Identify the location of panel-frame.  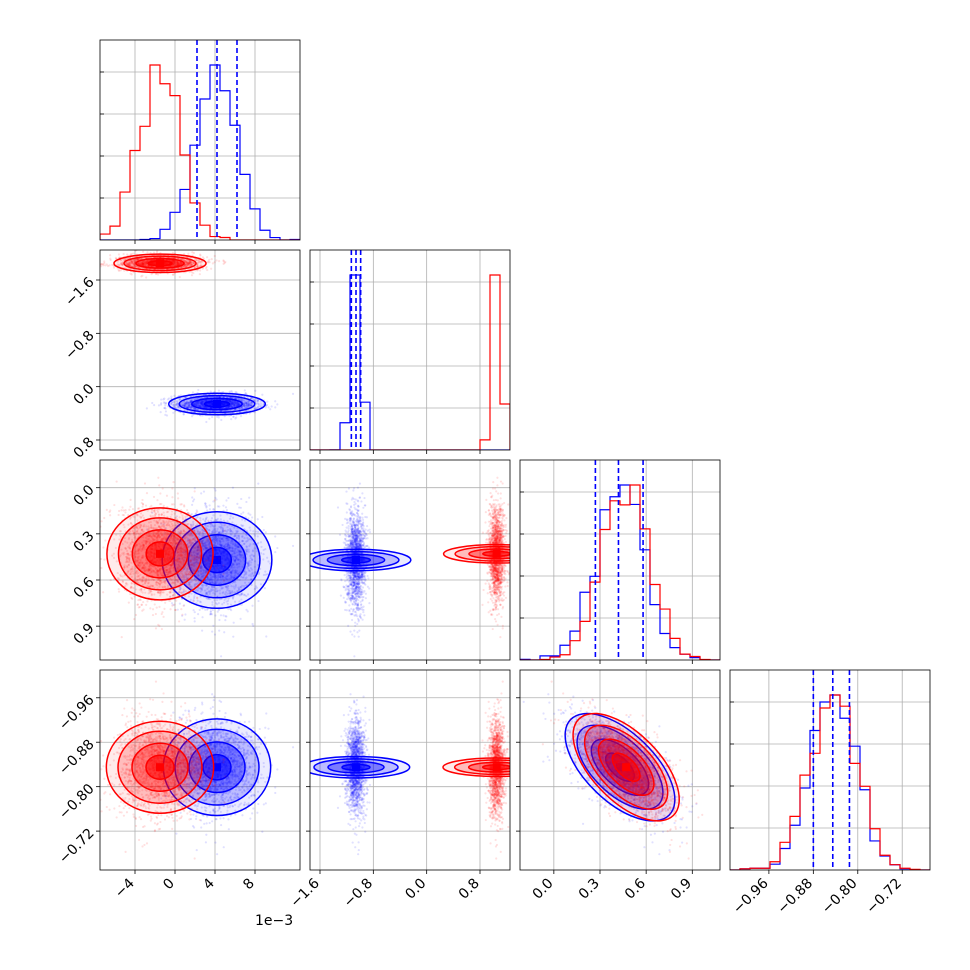
(200, 140).